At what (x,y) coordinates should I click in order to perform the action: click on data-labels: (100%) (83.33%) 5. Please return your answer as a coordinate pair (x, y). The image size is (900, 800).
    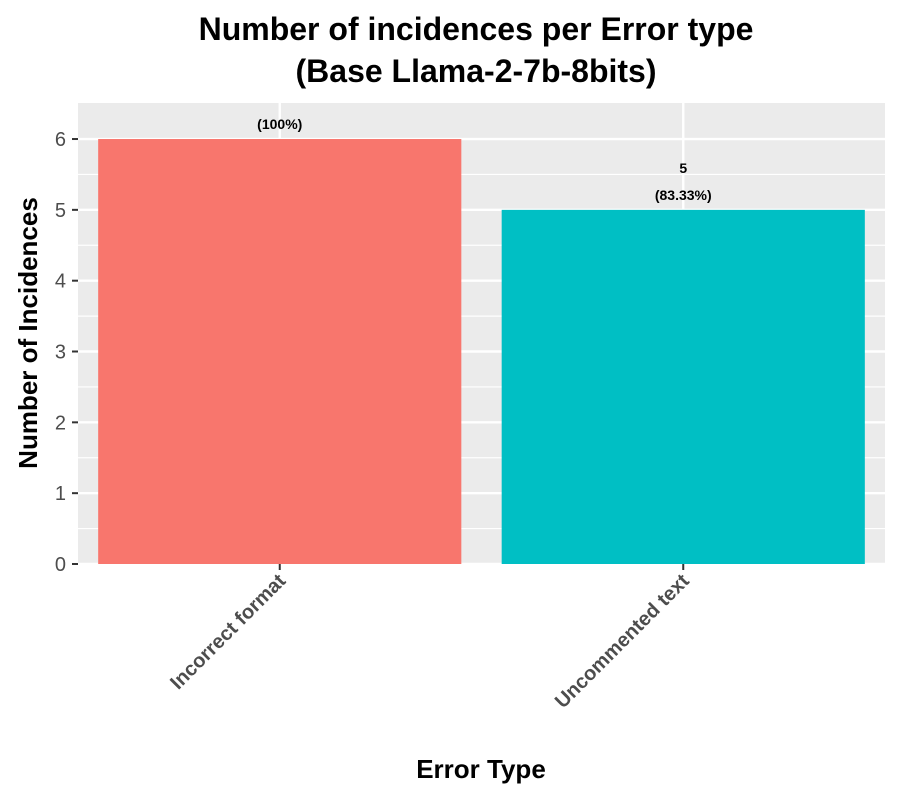
    Looking at the image, I should click on (484, 159).